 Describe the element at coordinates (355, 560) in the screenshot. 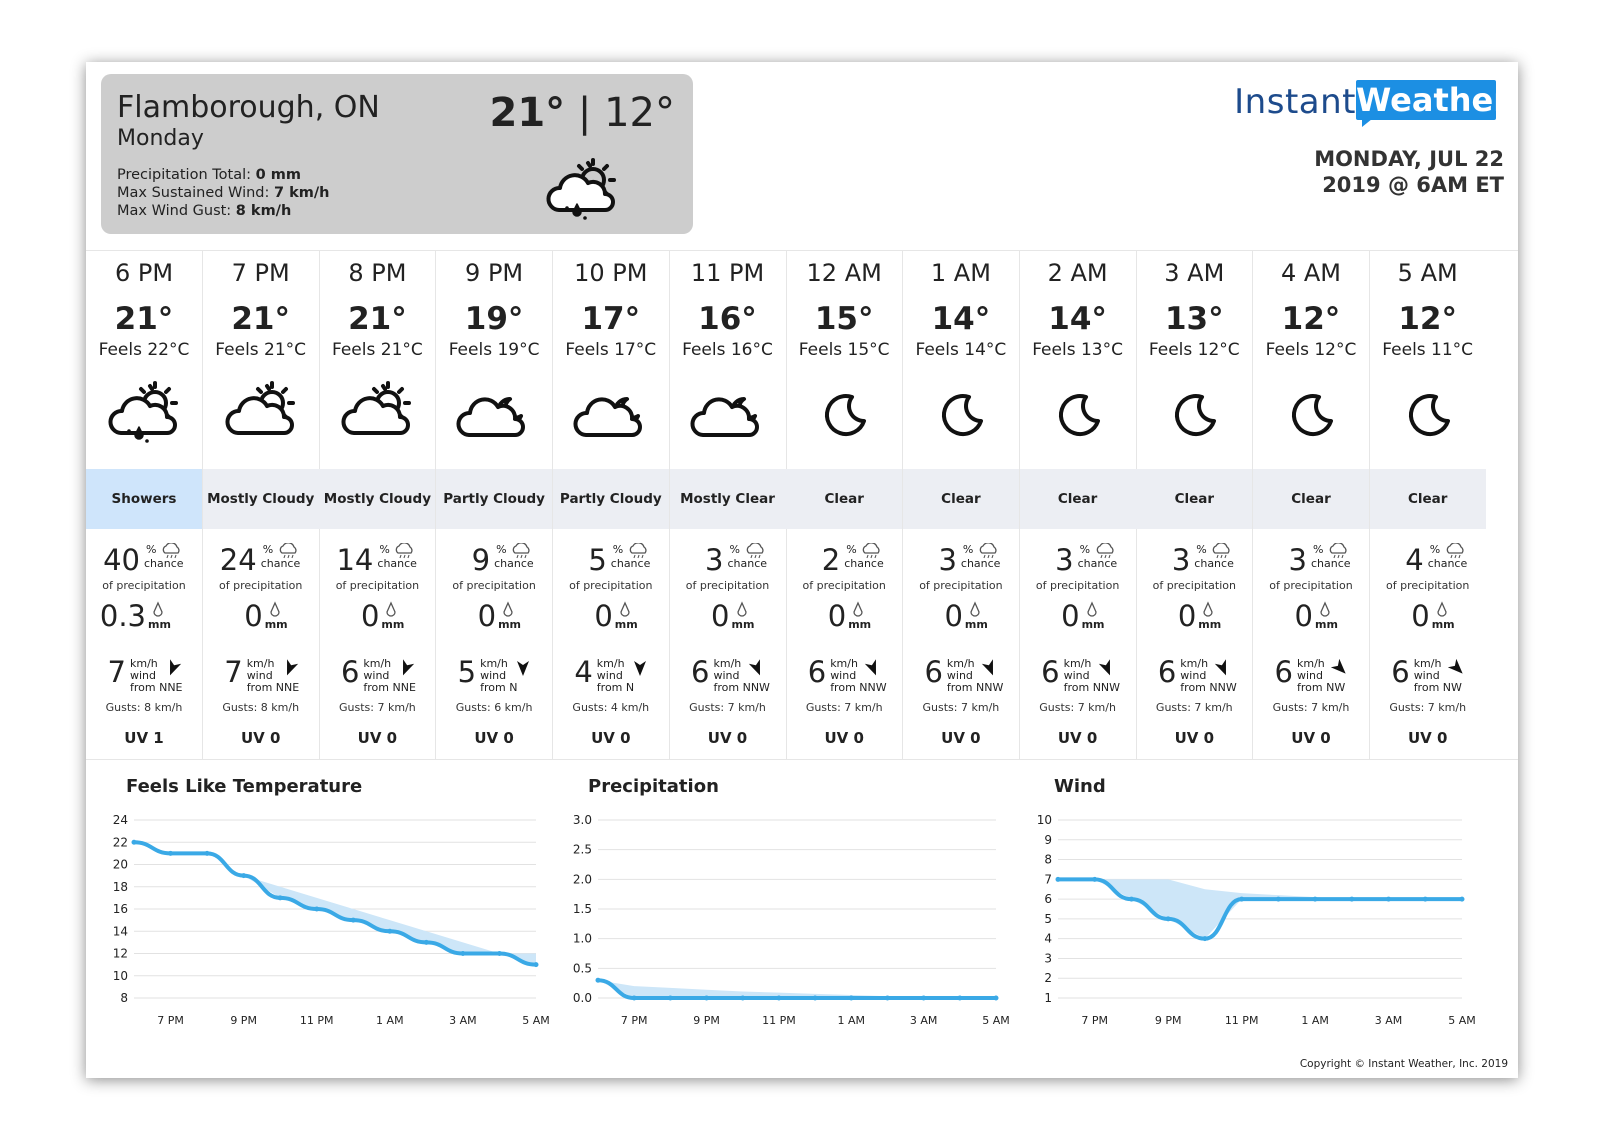

I see `precip-chance-value: 14` at that location.